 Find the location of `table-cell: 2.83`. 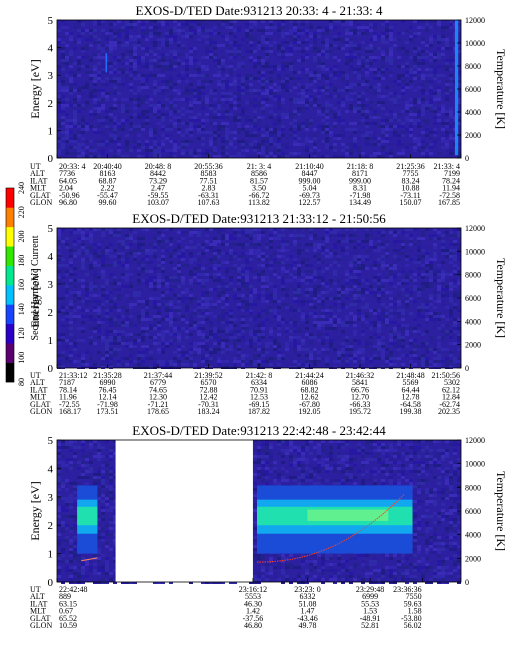

table-cell: 2.83 is located at coordinates (209, 188).